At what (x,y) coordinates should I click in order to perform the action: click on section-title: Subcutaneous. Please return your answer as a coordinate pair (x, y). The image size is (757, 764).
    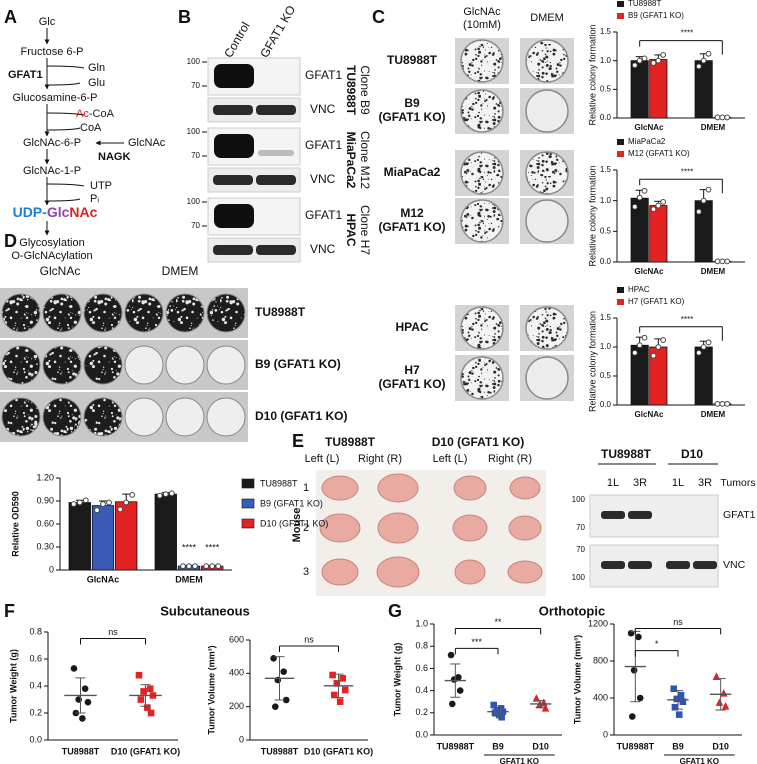
    Looking at the image, I should click on (205, 610).